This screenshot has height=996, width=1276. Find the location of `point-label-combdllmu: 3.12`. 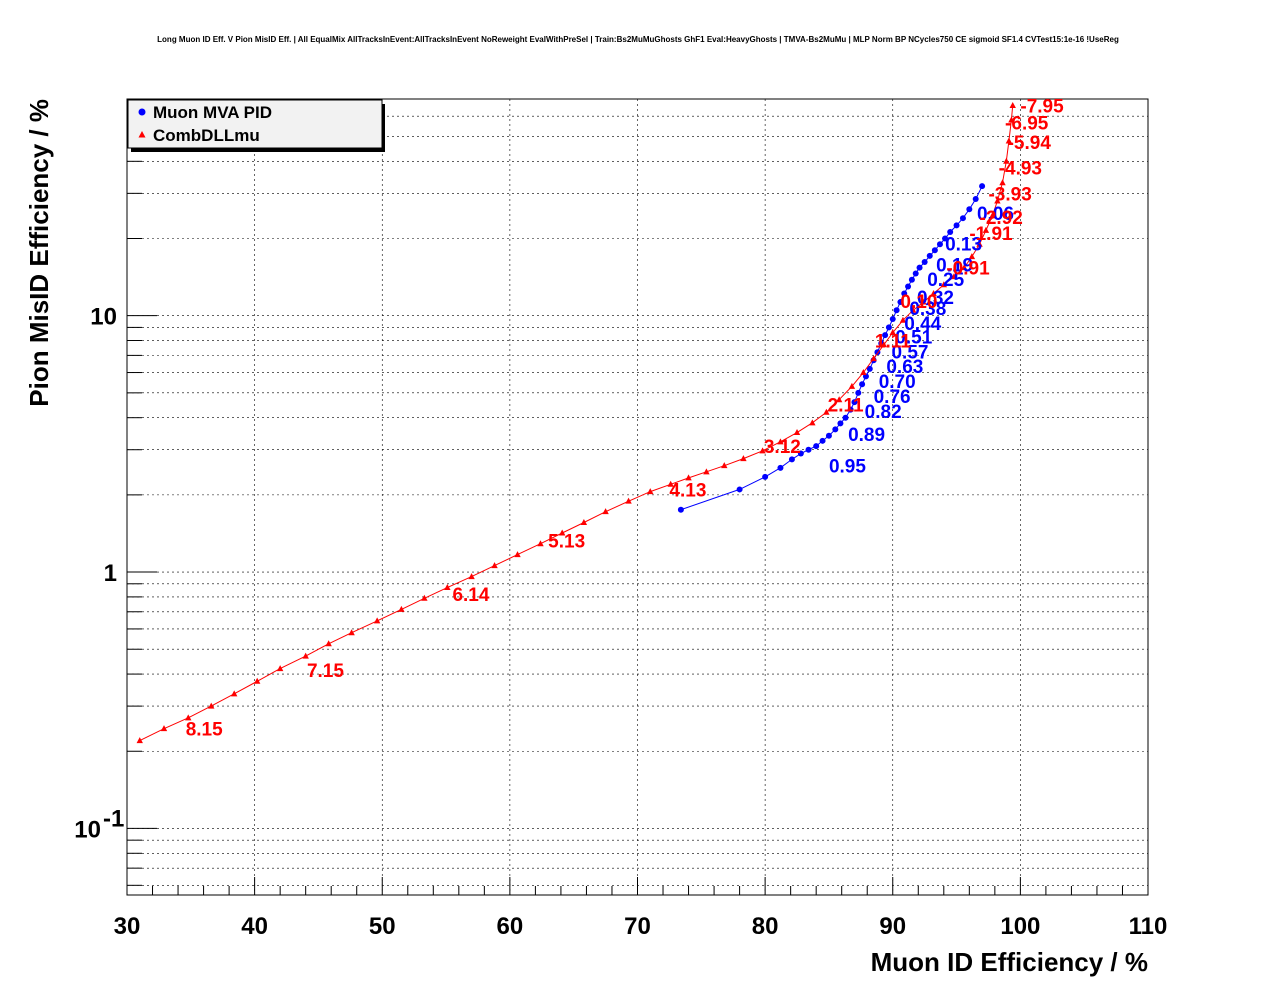

point-label-combdllmu: 3.12 is located at coordinates (782, 447).